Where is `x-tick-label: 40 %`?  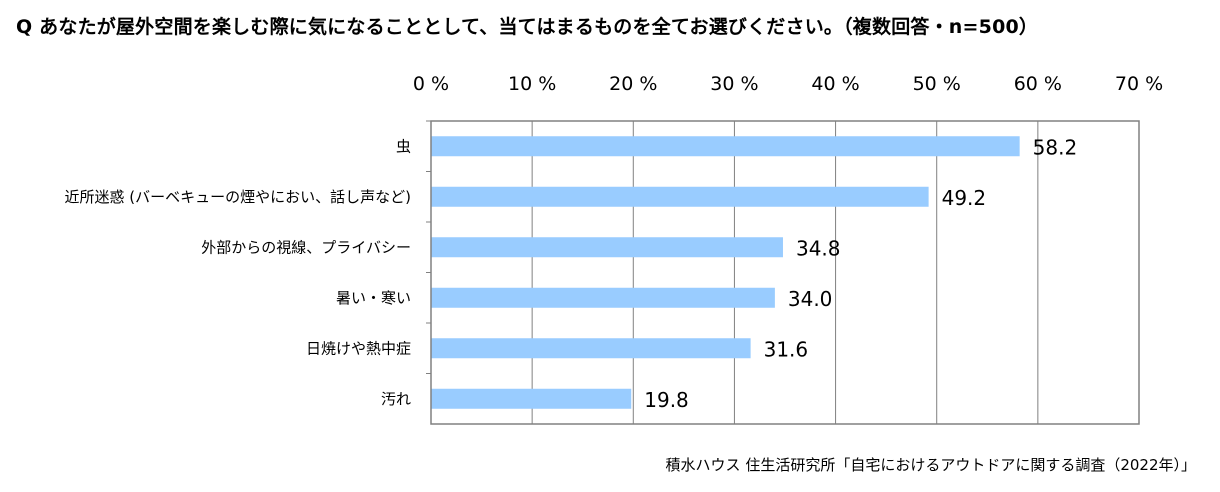 x-tick-label: 40 % is located at coordinates (835, 84).